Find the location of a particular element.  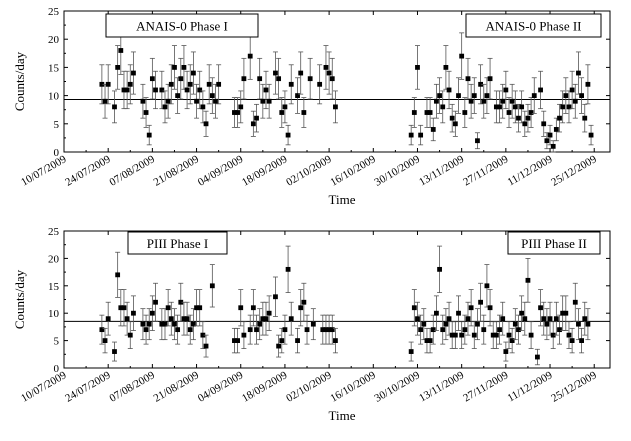

y-tick-label: 10 is located at coordinates (54, 97).